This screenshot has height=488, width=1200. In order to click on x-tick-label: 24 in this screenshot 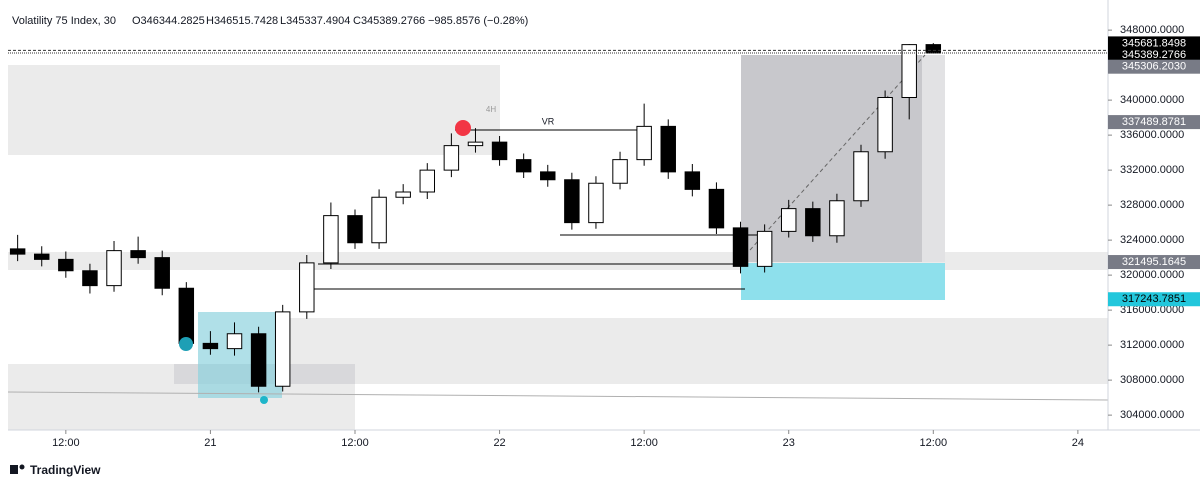, I will do `click(1078, 443)`.